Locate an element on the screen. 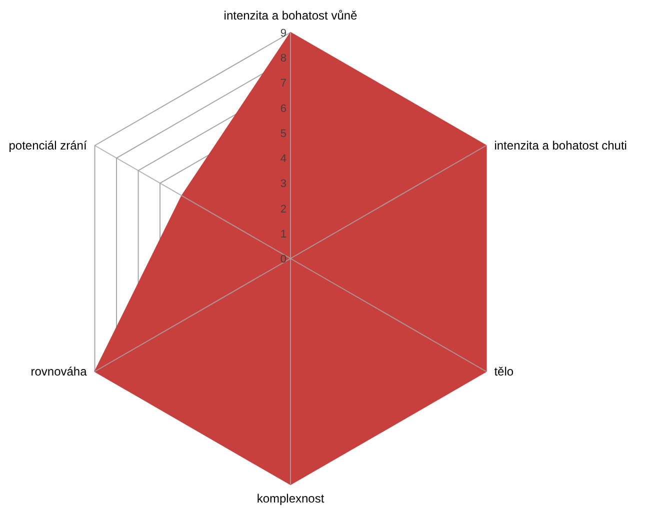 This screenshot has width=645, height=510. spoke-label: rovnováha is located at coordinates (59, 371).